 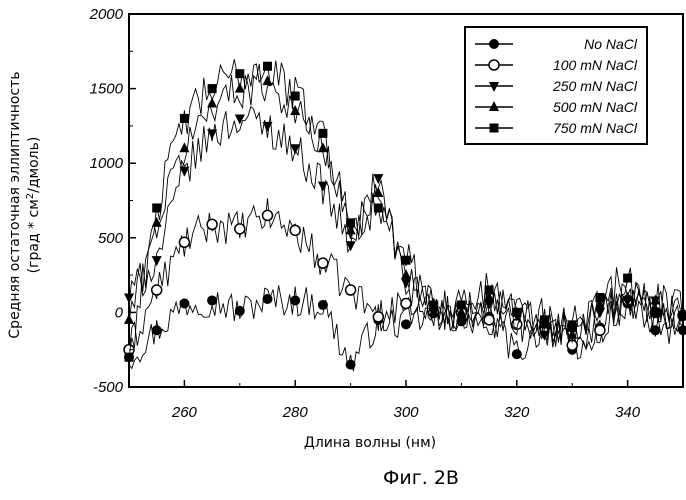 I want to click on legend-label: 250 mN NaCl, so click(x=595, y=86).